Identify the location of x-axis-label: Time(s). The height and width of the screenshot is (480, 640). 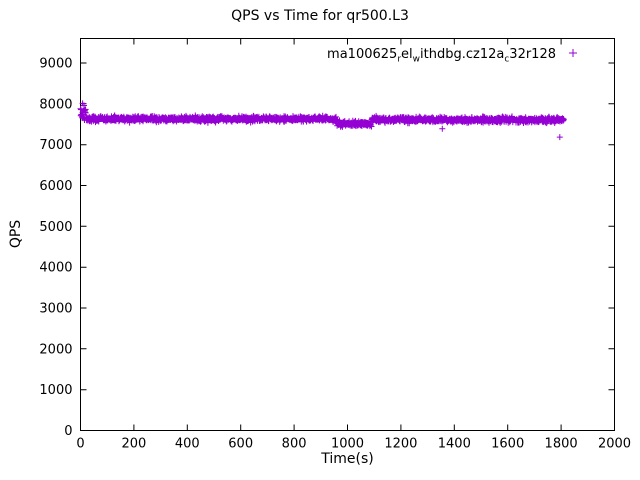
(347, 459).